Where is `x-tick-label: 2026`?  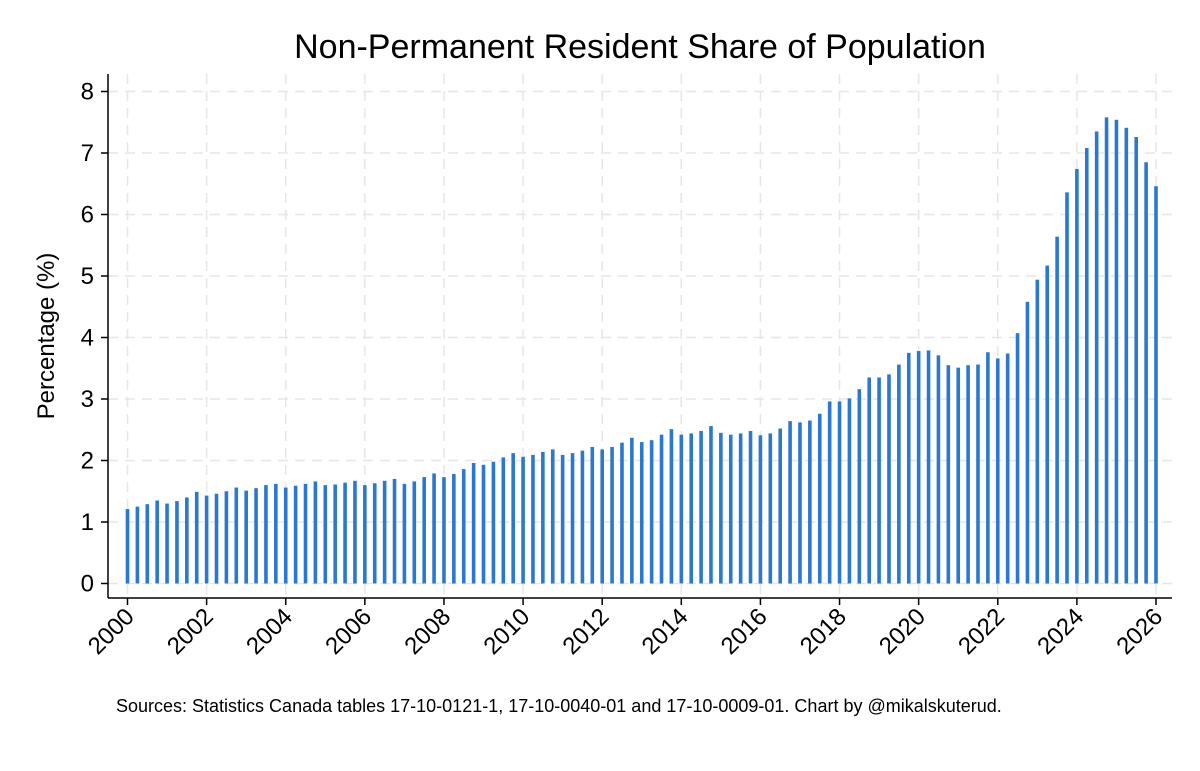 x-tick-label: 2026 is located at coordinates (1139, 631).